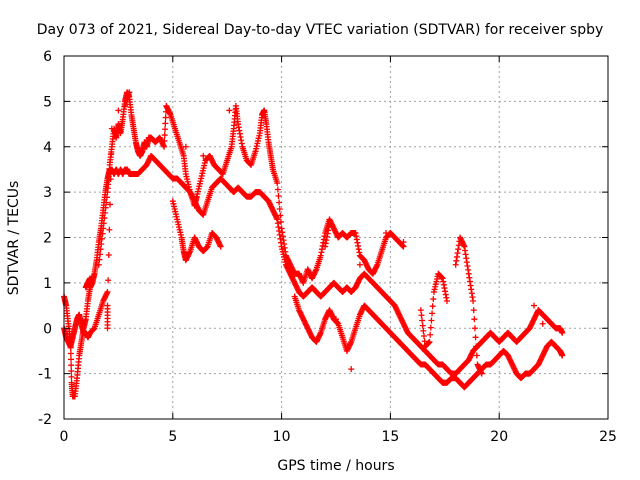 The height and width of the screenshot is (480, 640). I want to click on y-tick-label: 2, so click(47, 239).